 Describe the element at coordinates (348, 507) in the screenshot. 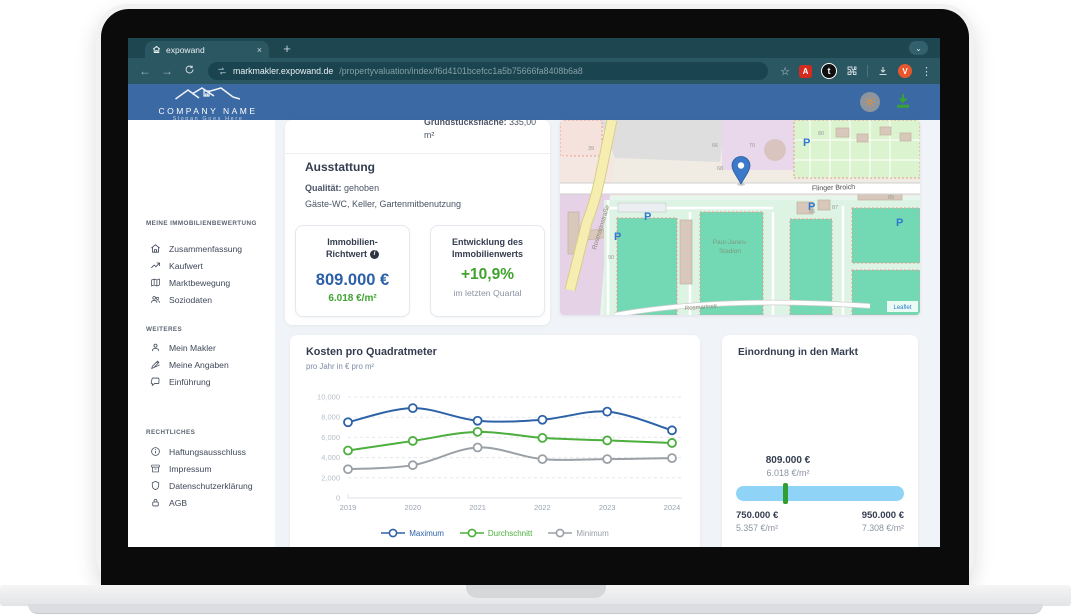

I see `svg-text: 2019` at that location.